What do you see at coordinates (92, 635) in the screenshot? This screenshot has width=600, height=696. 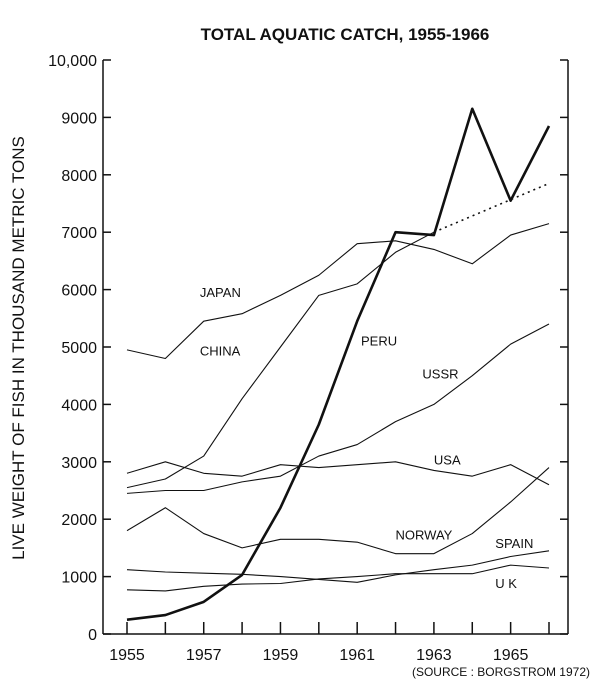 I see `y-tick-label: 0` at bounding box center [92, 635].